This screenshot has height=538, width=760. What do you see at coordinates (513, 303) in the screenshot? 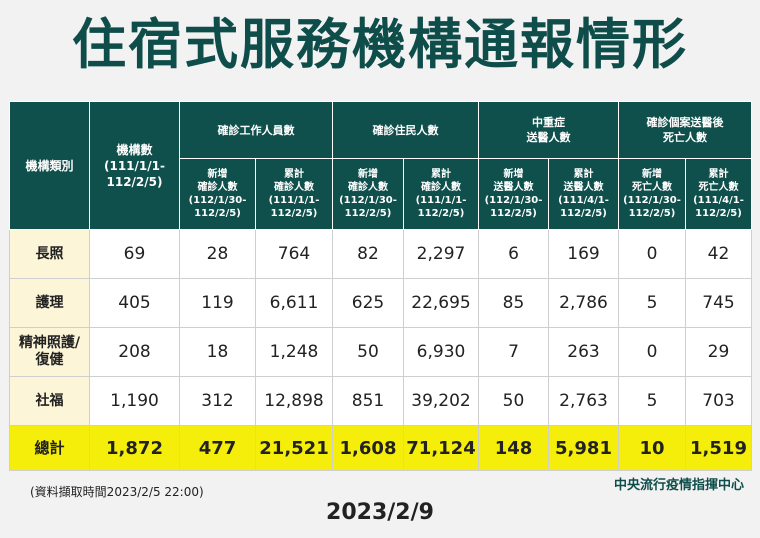
I see `table-cell: 85` at bounding box center [513, 303].